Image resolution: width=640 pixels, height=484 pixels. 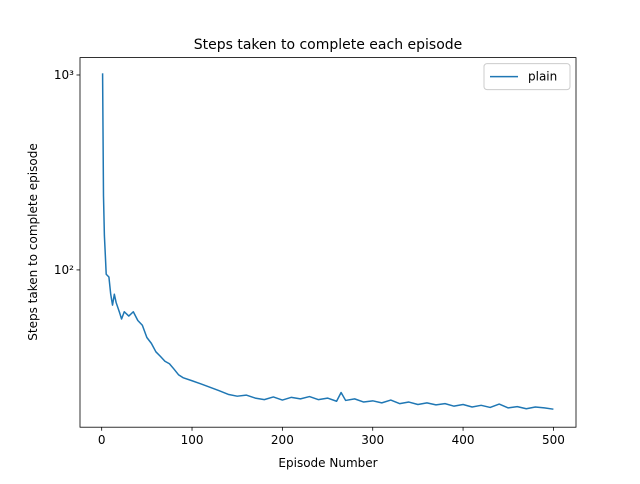 I want to click on legend-label: plain, so click(x=542, y=77).